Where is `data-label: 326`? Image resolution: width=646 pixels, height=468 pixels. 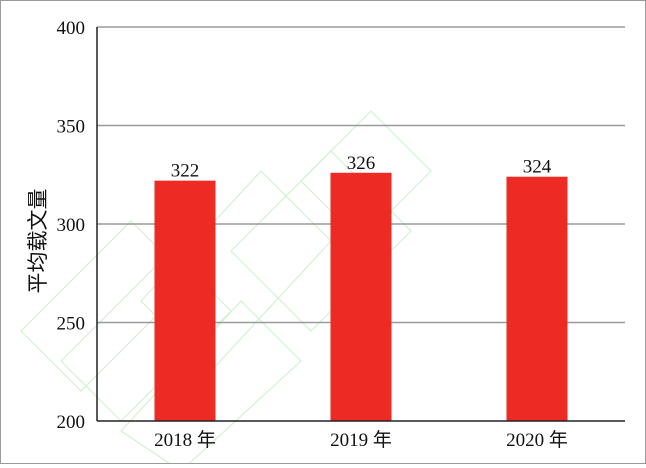
data-label: 326 is located at coordinates (361, 163).